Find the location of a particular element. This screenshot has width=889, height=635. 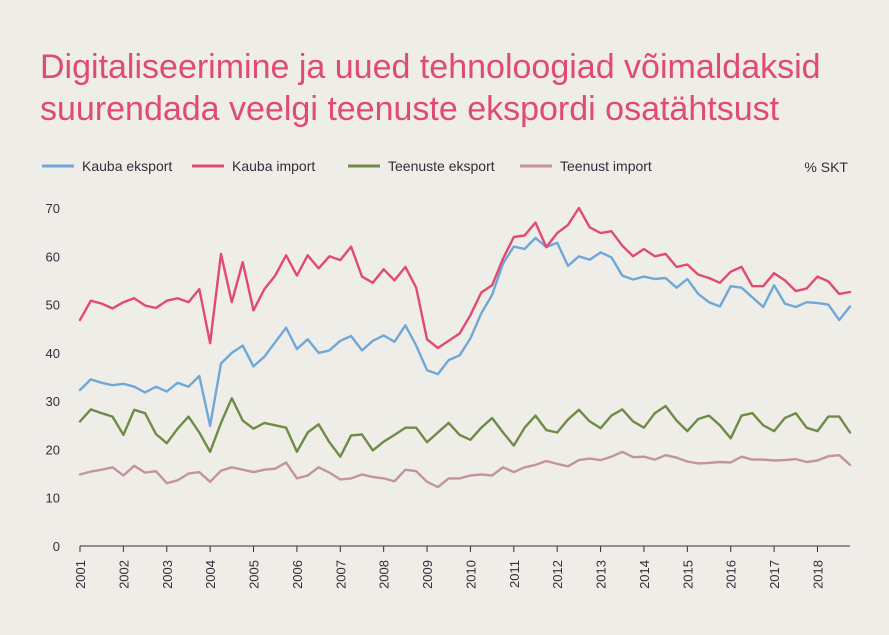

y-tick-label: 50 is located at coordinates (53, 305).